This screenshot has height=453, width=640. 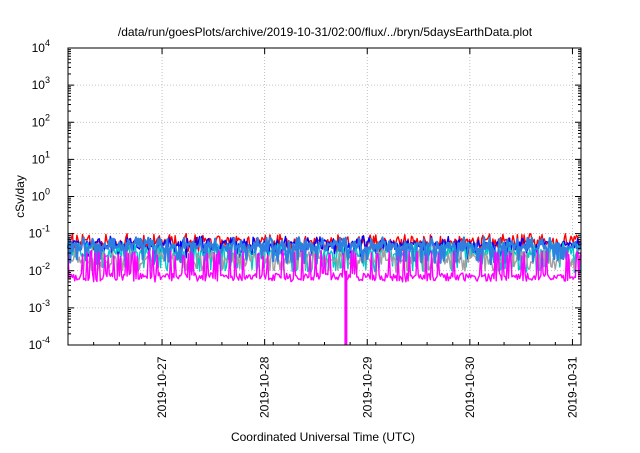 I want to click on y-tick-label: 10¹, so click(x=41, y=157).